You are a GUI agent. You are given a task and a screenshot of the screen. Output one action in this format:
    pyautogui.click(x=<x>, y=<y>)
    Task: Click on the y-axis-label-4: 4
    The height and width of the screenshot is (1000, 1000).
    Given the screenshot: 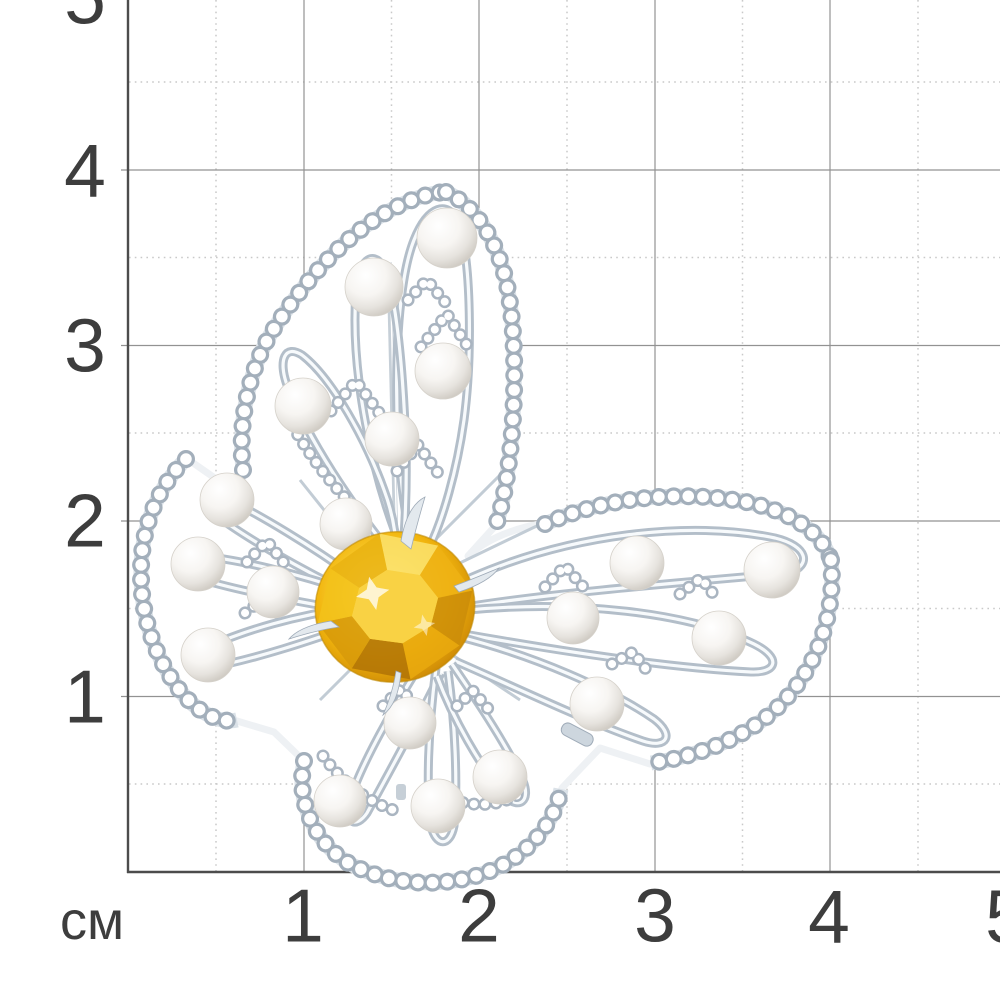 What is the action you would take?
    pyautogui.click(x=85, y=170)
    